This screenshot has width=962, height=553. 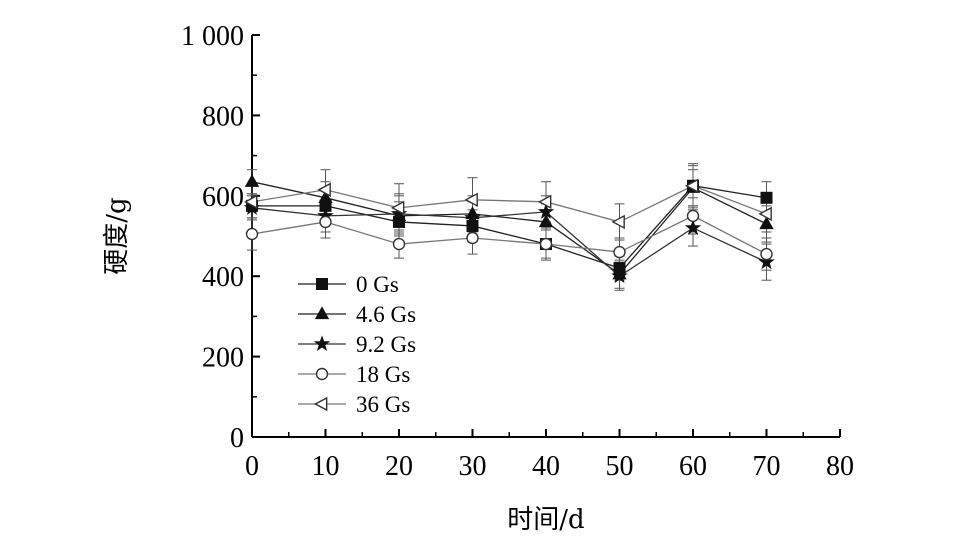 What do you see at coordinates (212, 36) in the screenshot?
I see `y-tick-label: 1 000` at bounding box center [212, 36].